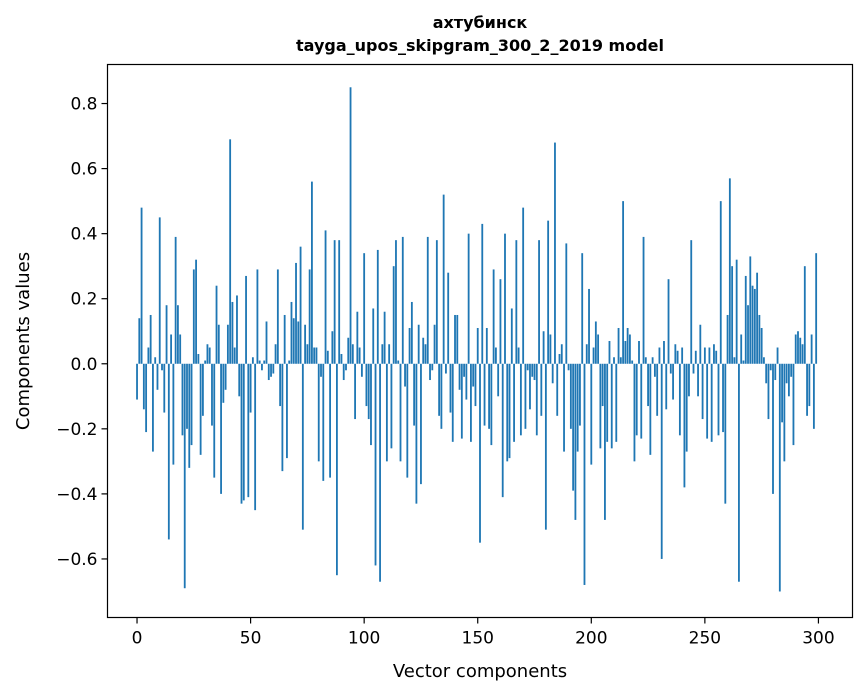 The height and width of the screenshot is (696, 867). What do you see at coordinates (83, 300) in the screenshot?
I see `y-tick-label: 0.2` at bounding box center [83, 300].